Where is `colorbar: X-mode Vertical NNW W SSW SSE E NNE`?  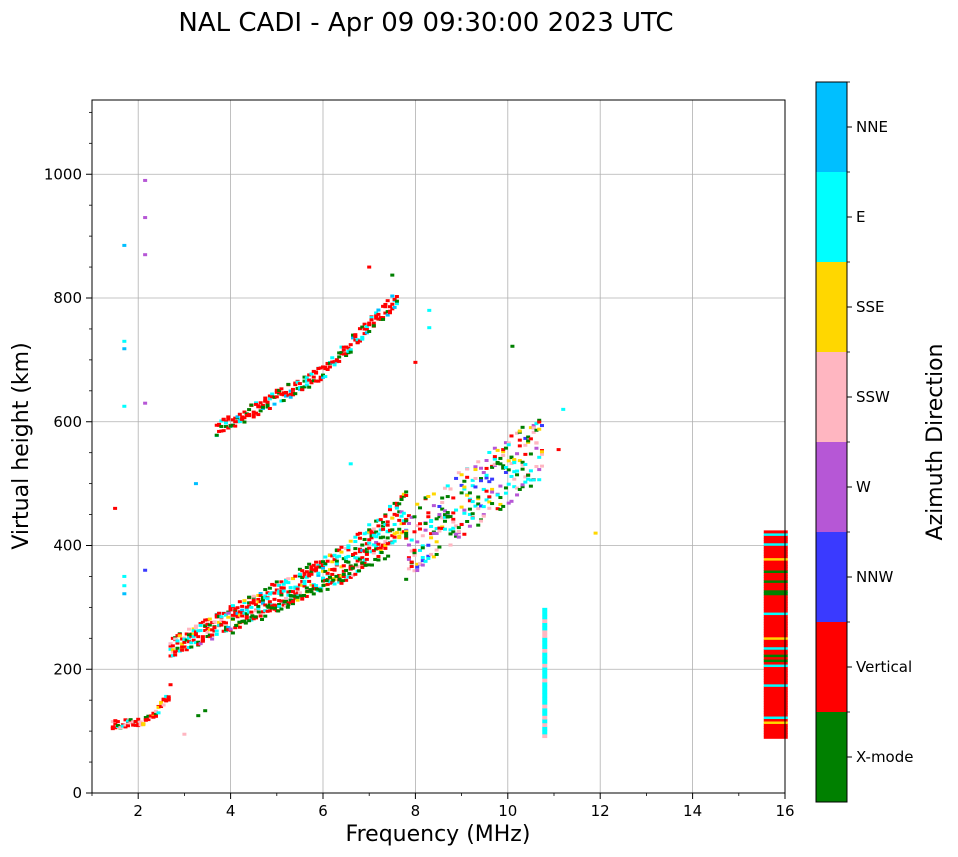 colorbar: X-mode Vertical NNW W SSW SSE E NNE is located at coordinates (864, 442).